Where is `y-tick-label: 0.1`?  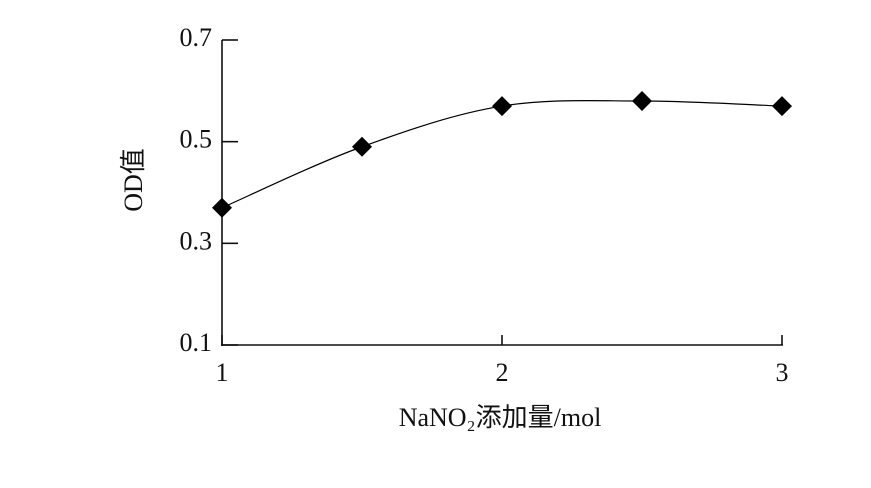
y-tick-label: 0.1 is located at coordinates (196, 342).